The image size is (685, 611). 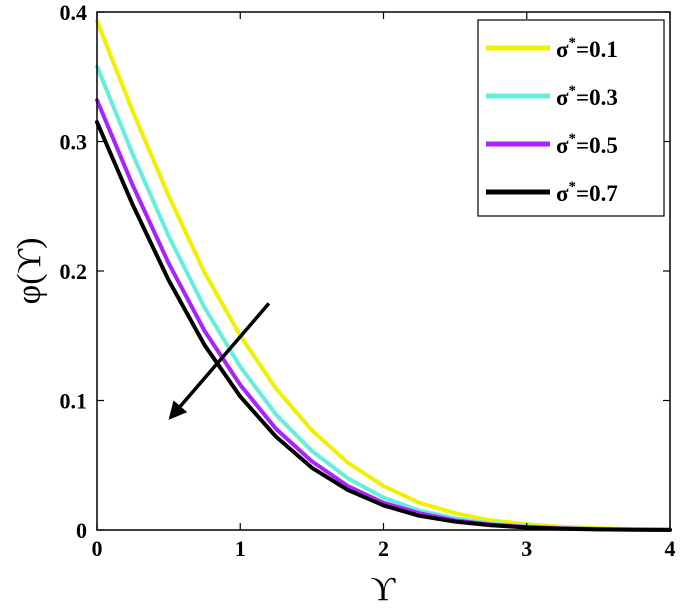 I want to click on arrow-head, so click(x=178, y=410).